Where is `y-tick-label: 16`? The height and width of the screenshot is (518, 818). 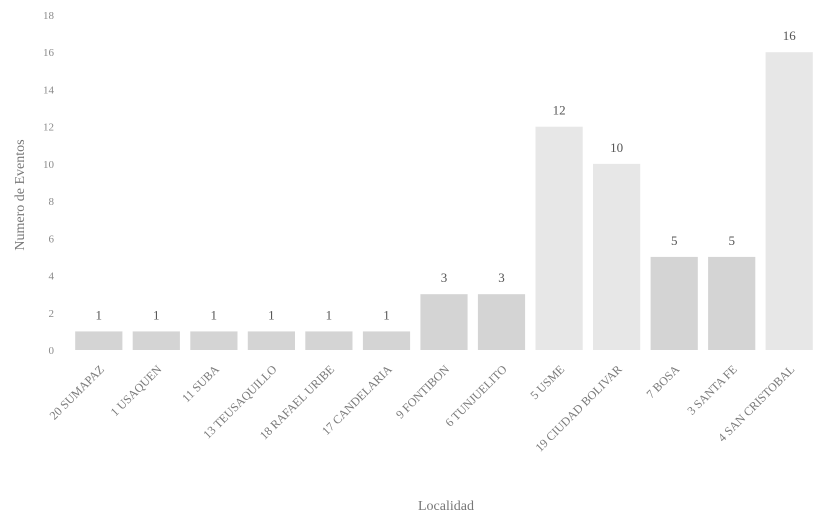 y-tick-label: 16 is located at coordinates (49, 53).